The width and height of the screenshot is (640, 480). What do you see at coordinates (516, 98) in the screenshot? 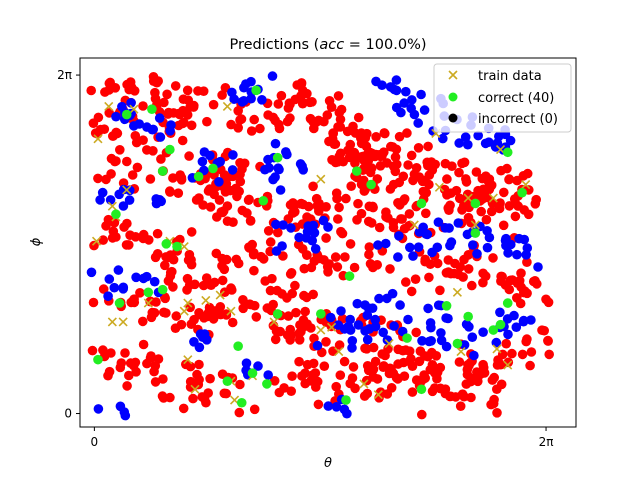
I see `legend-label-correct: correct (40)` at bounding box center [516, 98].